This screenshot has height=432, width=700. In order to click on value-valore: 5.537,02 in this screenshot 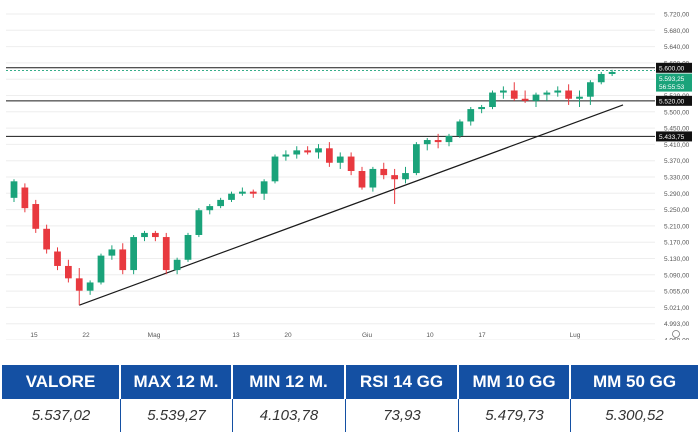, I will do `click(61, 415)`.